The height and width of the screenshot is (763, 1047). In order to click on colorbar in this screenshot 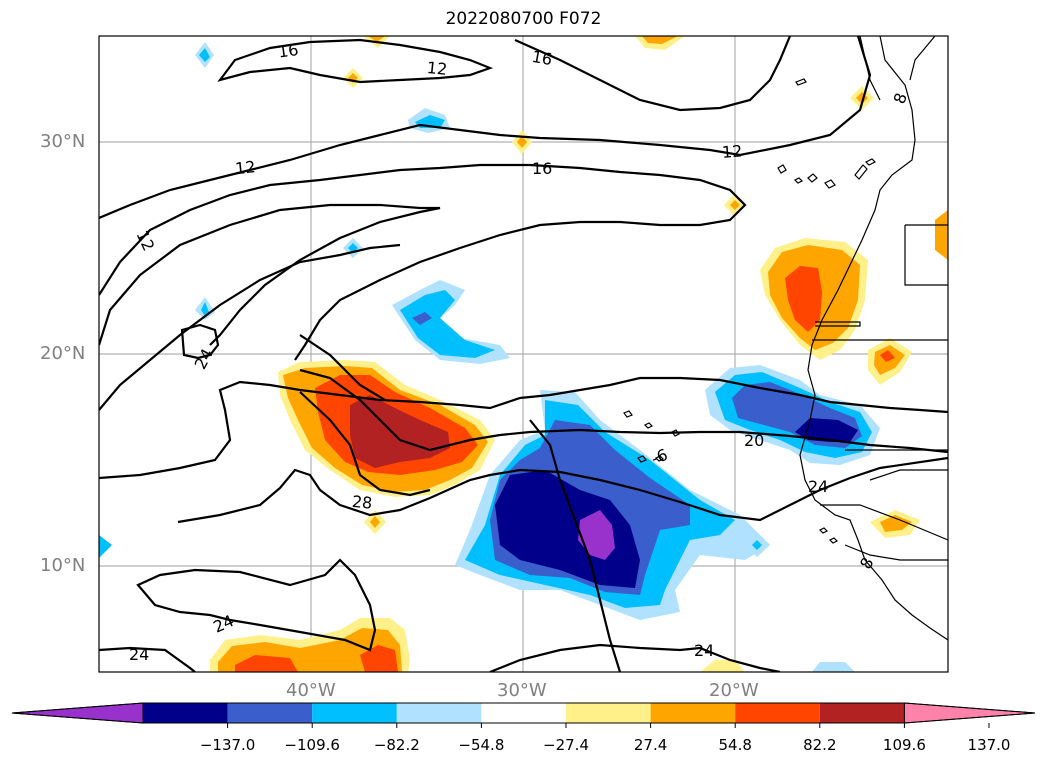, I will do `click(523, 715)`.